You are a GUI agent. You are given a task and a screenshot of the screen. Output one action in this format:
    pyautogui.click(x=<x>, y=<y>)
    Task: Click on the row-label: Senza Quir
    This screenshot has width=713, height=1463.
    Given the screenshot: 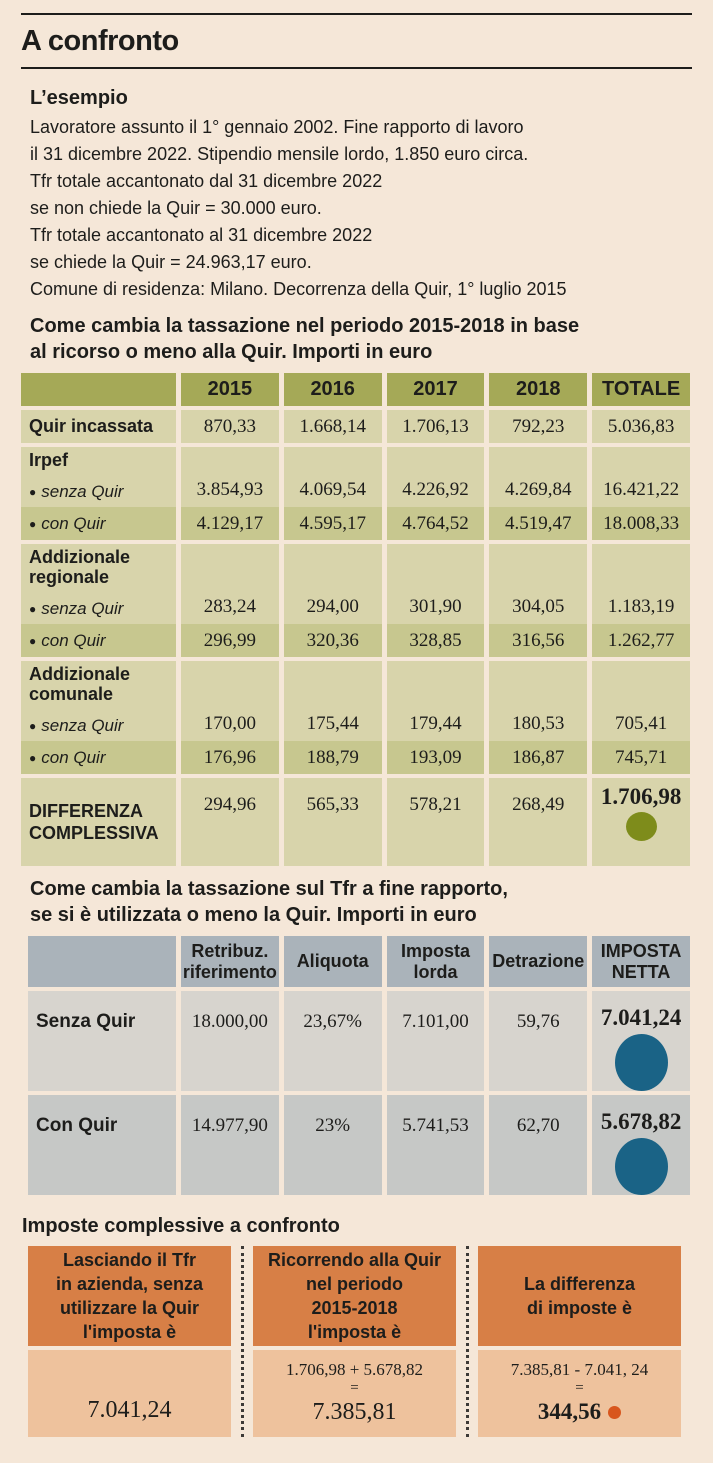 What is the action you would take?
    pyautogui.click(x=102, y=1041)
    